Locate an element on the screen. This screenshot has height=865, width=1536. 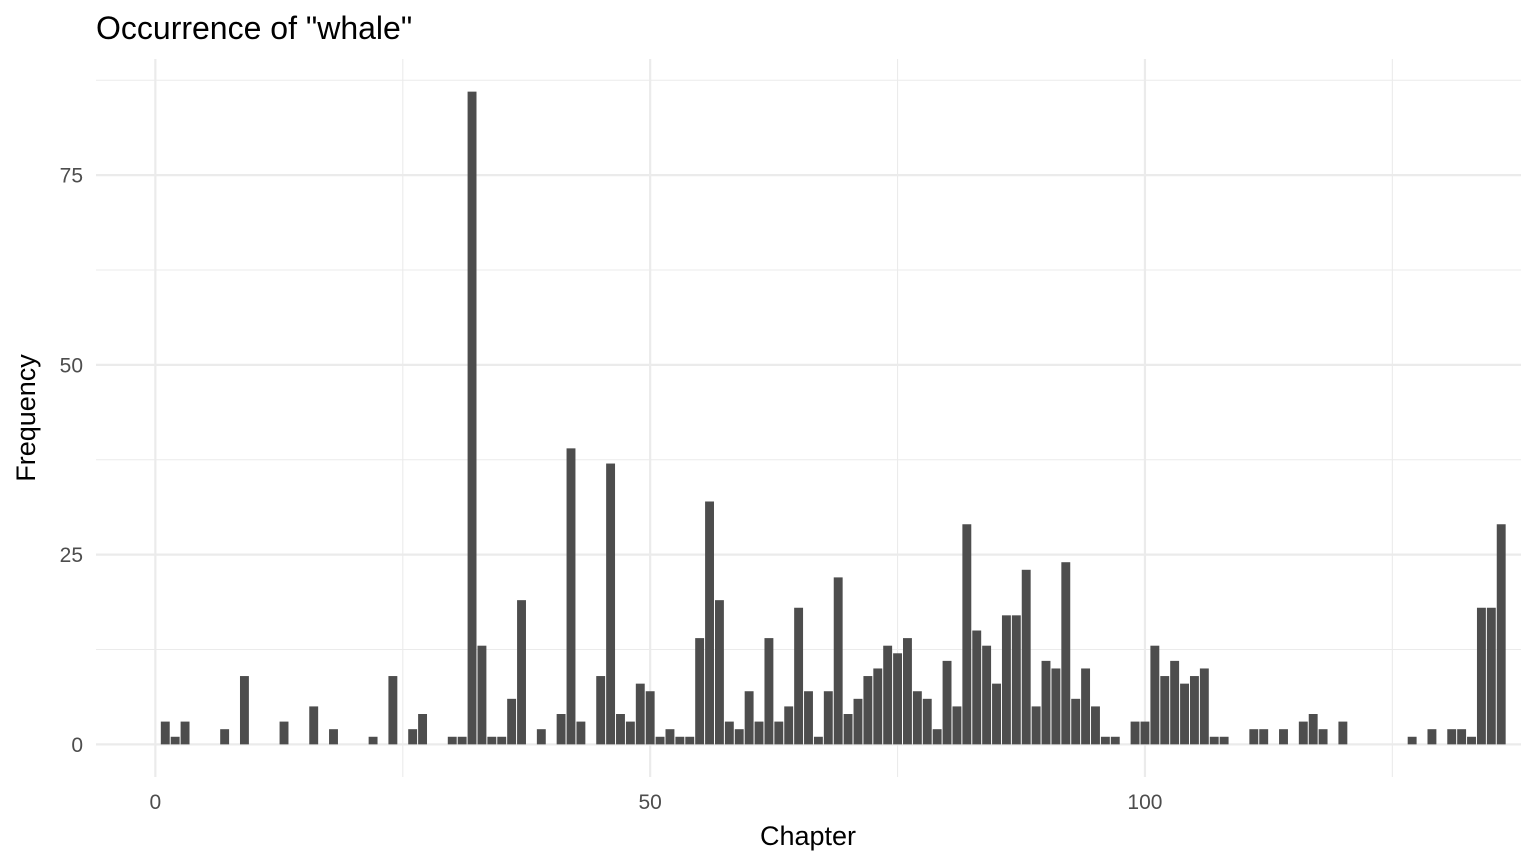
y-tick-label: 75 is located at coordinates (71, 176).